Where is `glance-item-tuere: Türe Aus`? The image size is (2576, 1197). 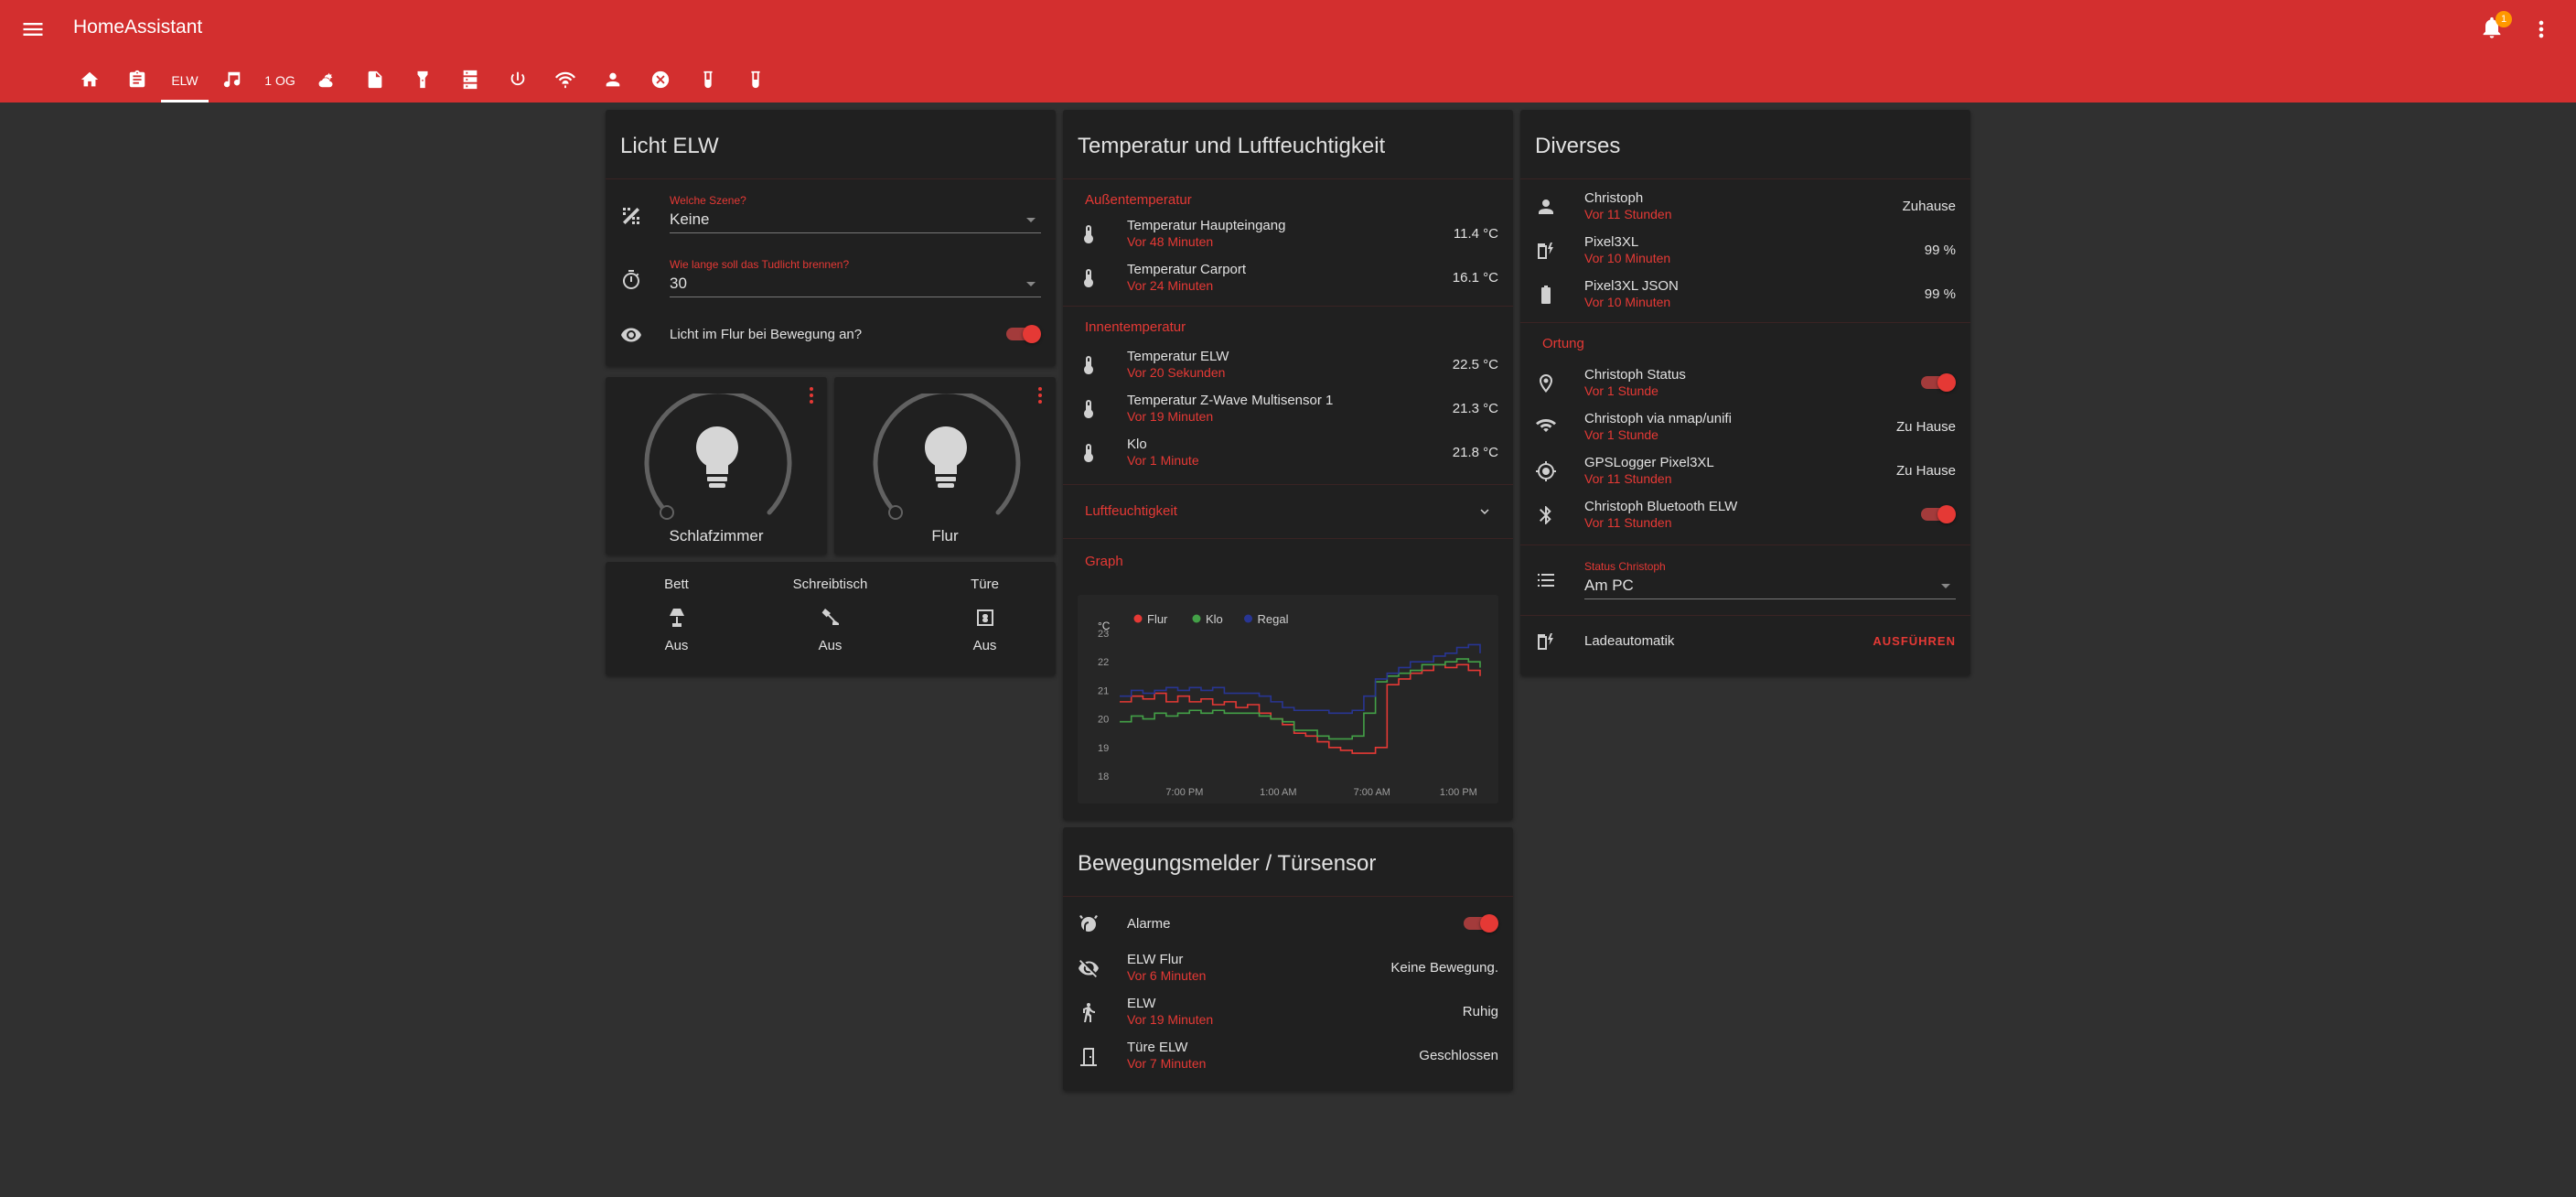 glance-item-tuere: Türe Aus is located at coordinates (985, 607).